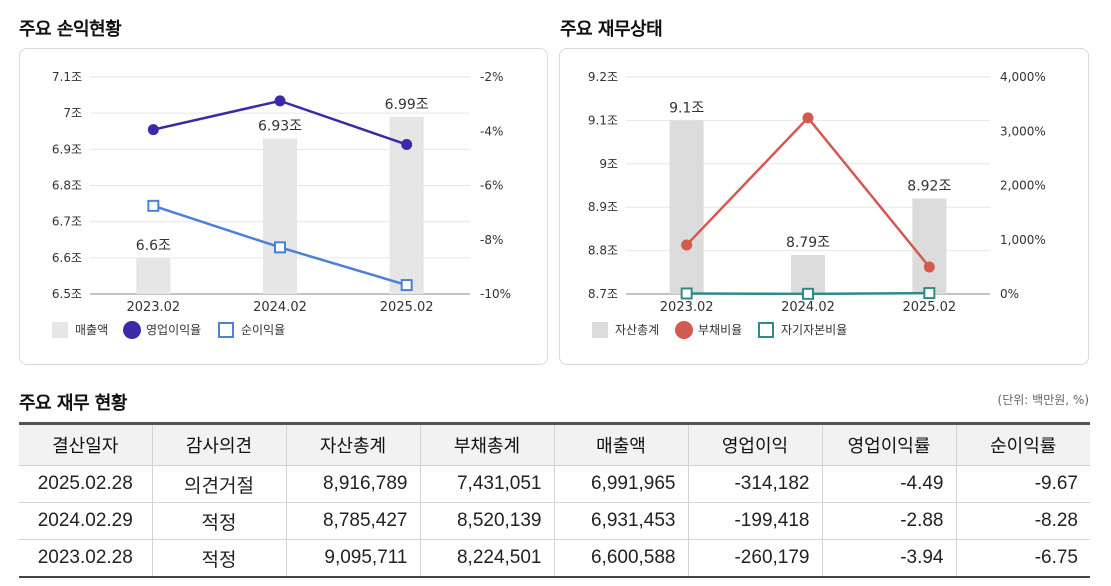  I want to click on left-axis-tick: 7조, so click(72, 113).